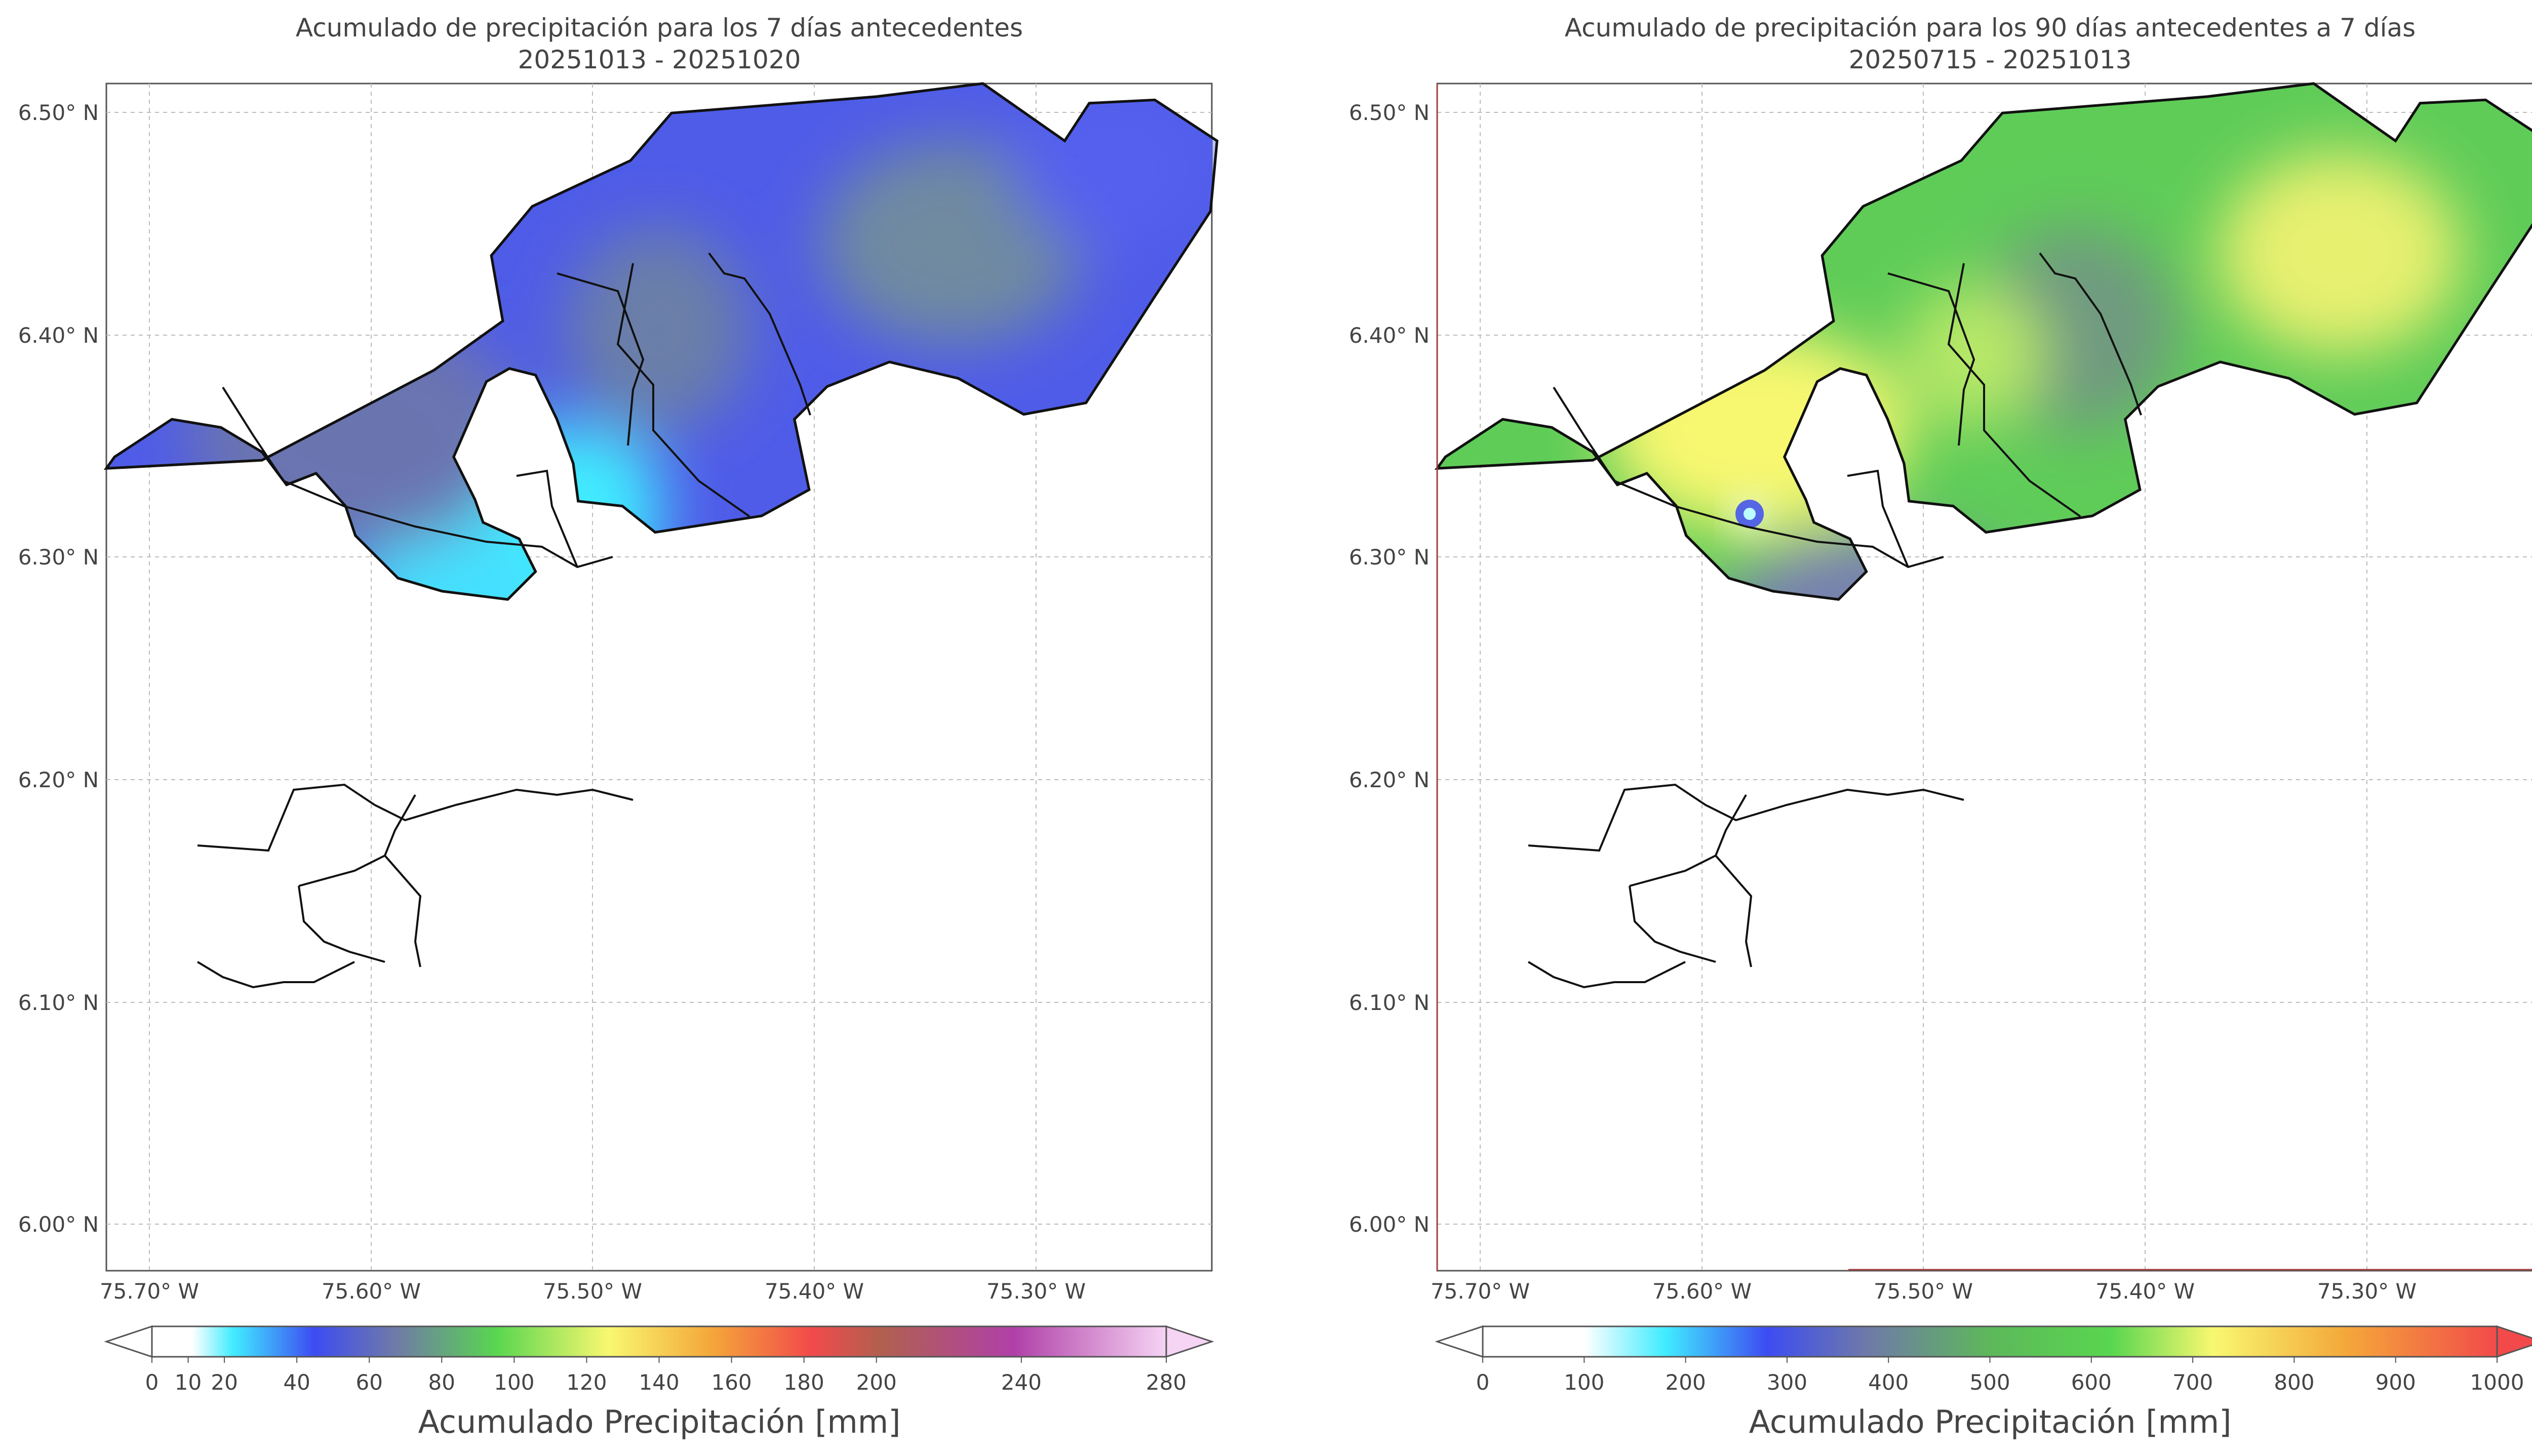  I want to click on colorbar-tick-label: 10, so click(188, 1382).